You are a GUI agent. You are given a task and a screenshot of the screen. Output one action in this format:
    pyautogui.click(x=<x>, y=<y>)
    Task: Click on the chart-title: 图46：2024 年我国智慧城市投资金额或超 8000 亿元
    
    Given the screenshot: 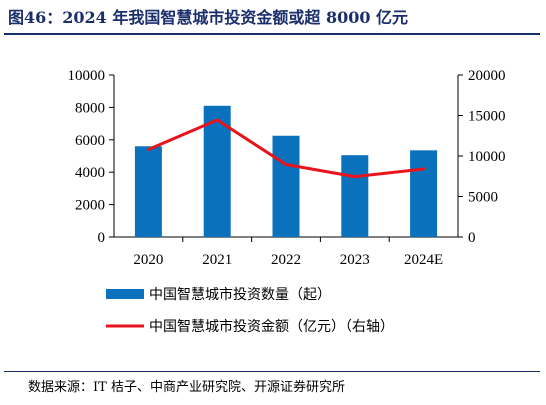 What is the action you would take?
    pyautogui.click(x=208, y=17)
    